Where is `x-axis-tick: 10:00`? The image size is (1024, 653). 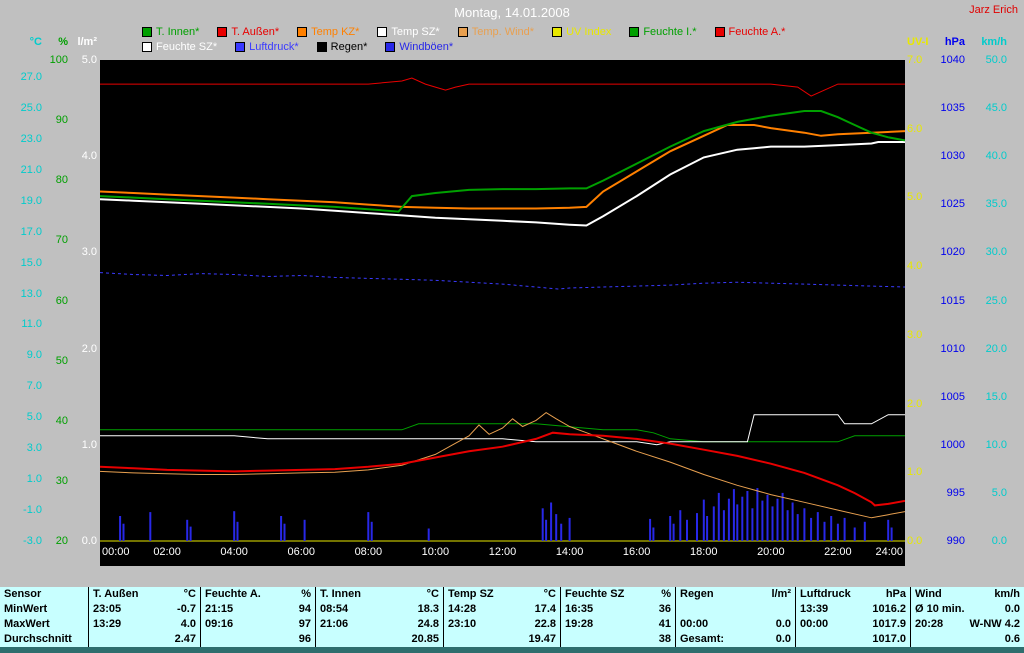
x-axis-tick: 10:00 is located at coordinates (435, 552).